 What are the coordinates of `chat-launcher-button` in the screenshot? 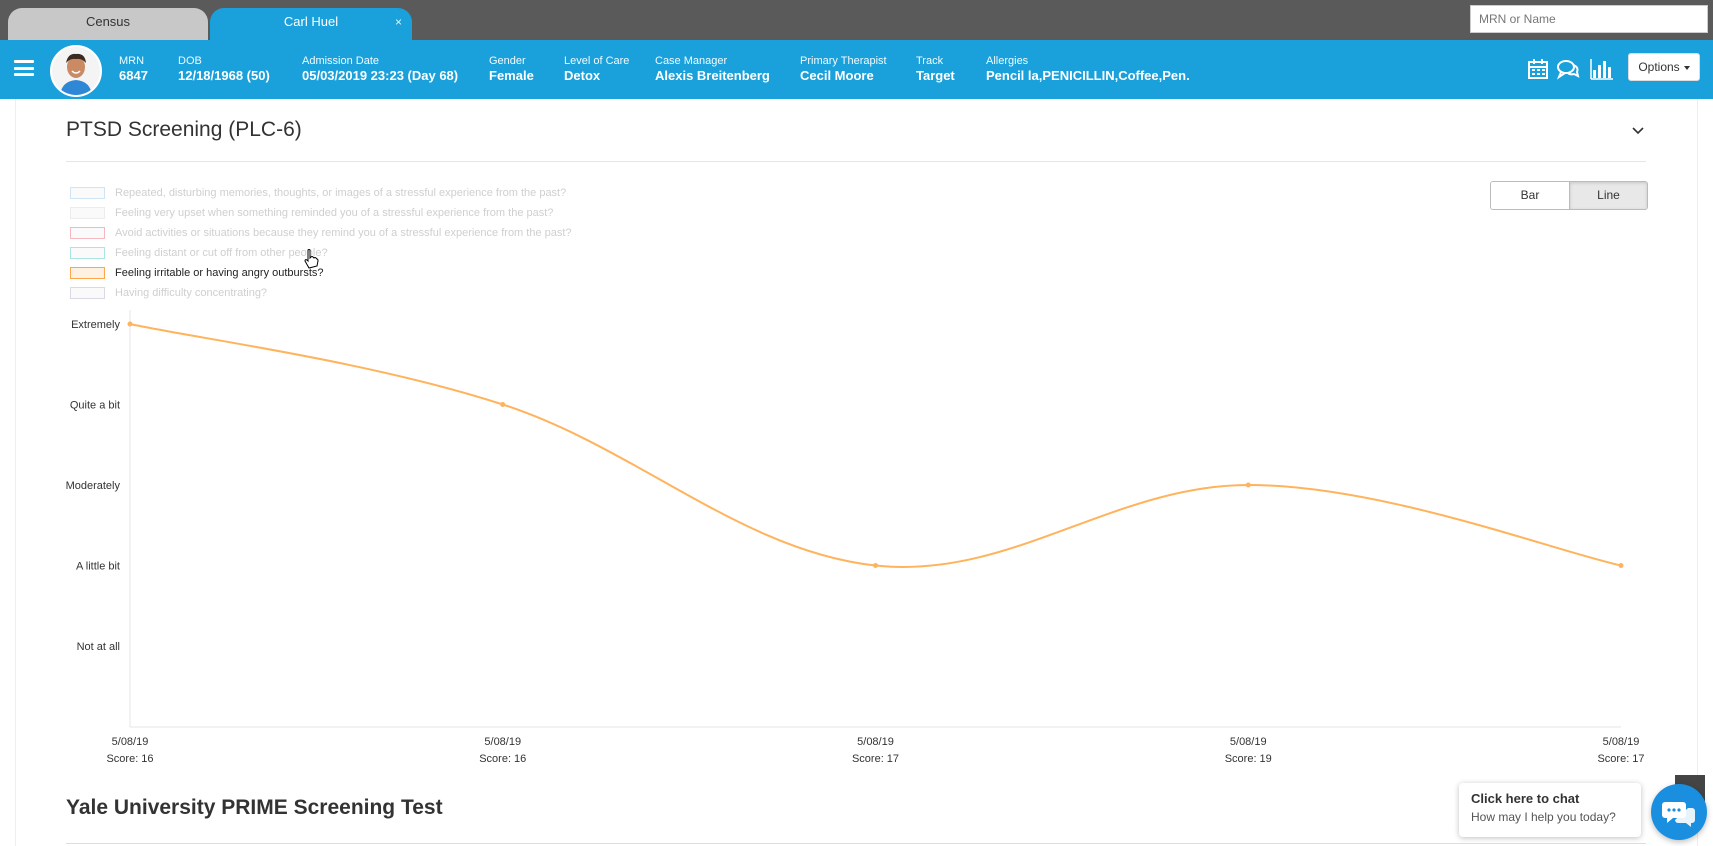 It's located at (1679, 812).